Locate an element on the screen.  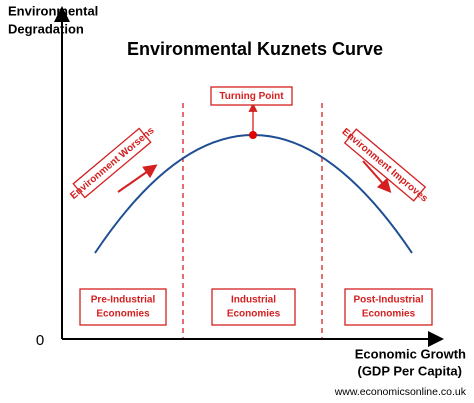
stage-label: Post-Industrial is located at coordinates (388, 300).